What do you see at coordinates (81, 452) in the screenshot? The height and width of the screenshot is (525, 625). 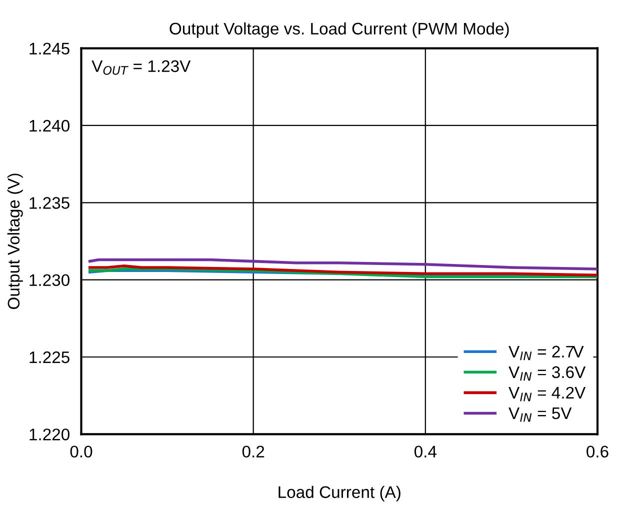 I see `x-tick-label: 0.0` at bounding box center [81, 452].